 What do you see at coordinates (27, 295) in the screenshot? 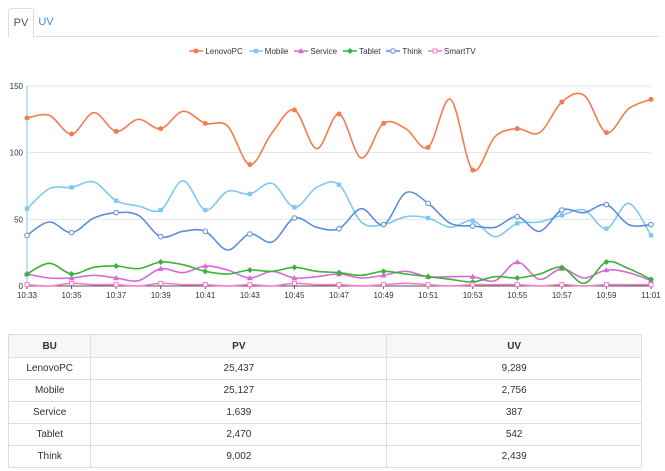
I see `x-tick-label: 10:33` at bounding box center [27, 295].